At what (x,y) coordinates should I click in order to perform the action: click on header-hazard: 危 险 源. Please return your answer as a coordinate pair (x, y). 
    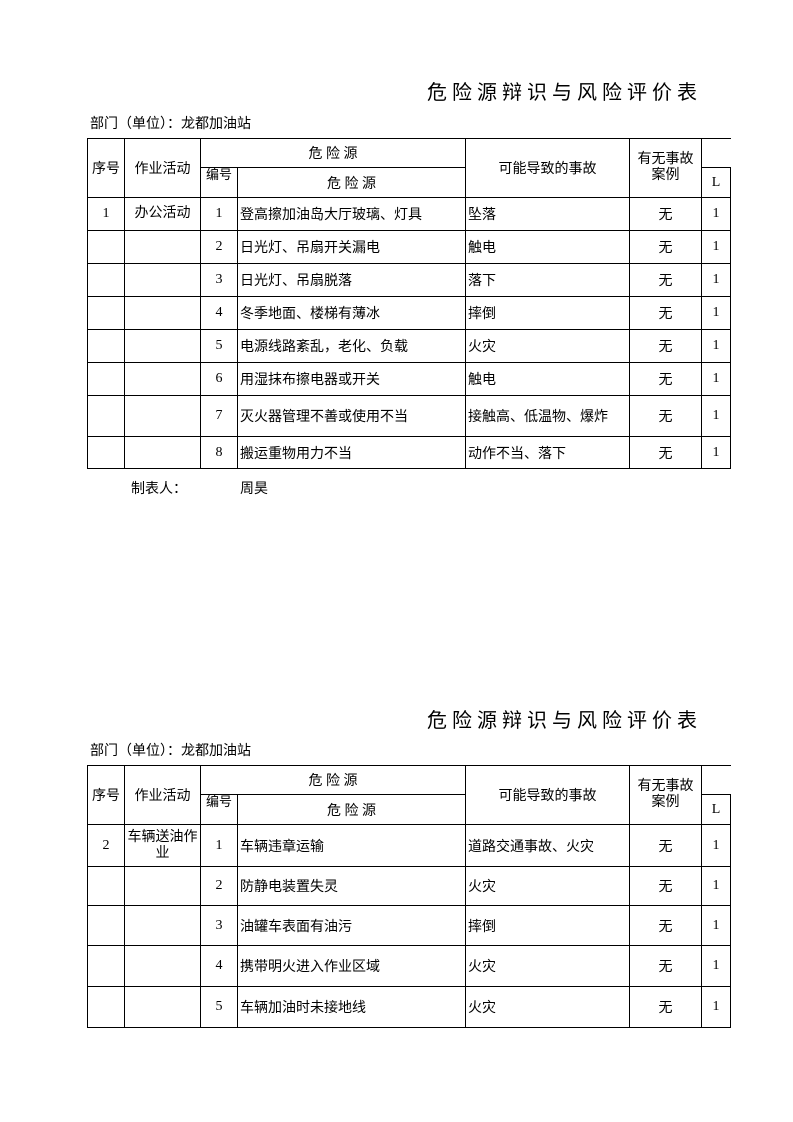
    Looking at the image, I should click on (351, 809).